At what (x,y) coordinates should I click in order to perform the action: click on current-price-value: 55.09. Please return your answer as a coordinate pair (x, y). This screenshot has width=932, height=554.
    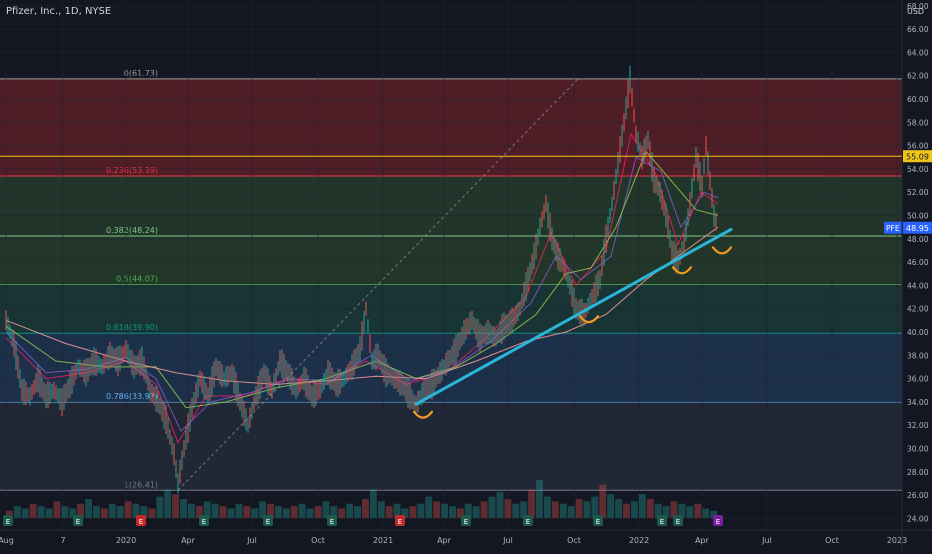
    Looking at the image, I should click on (917, 157).